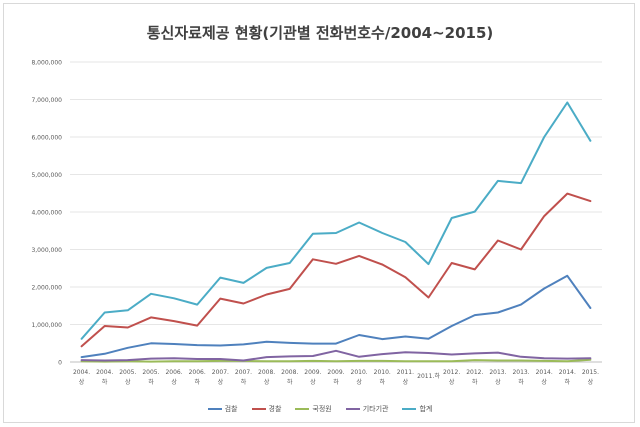  I want to click on y-tick-label: 6,000,000, so click(46, 138).